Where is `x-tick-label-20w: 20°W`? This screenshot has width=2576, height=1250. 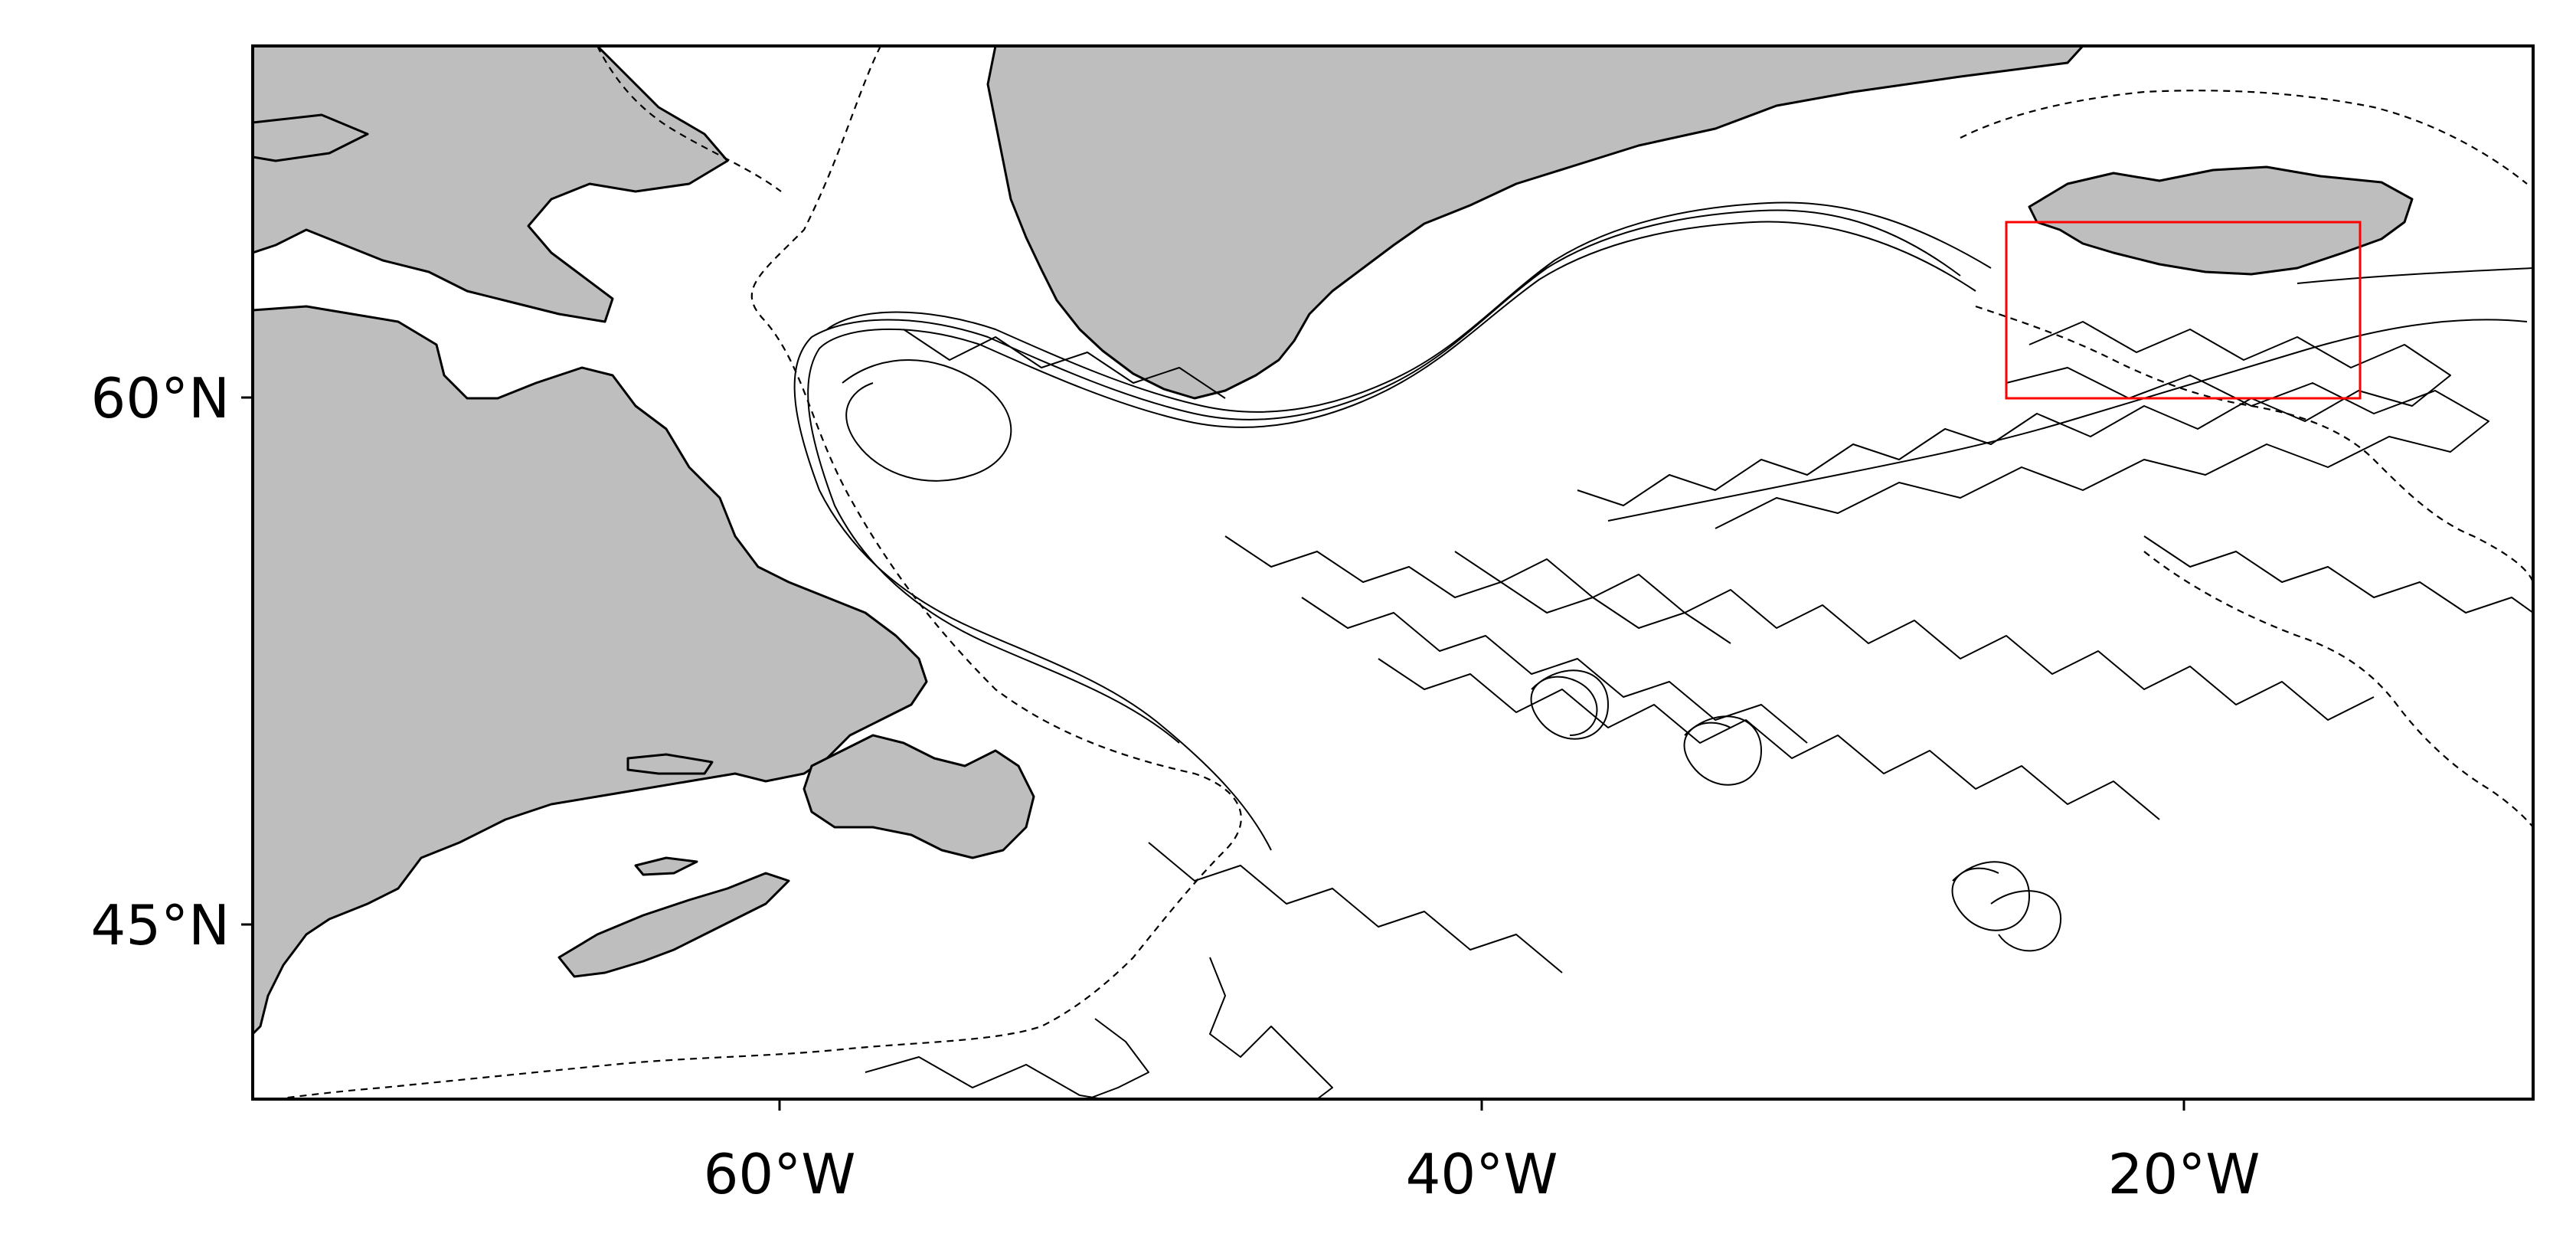
x-tick-label-20w: 20°W is located at coordinates (2184, 1174).